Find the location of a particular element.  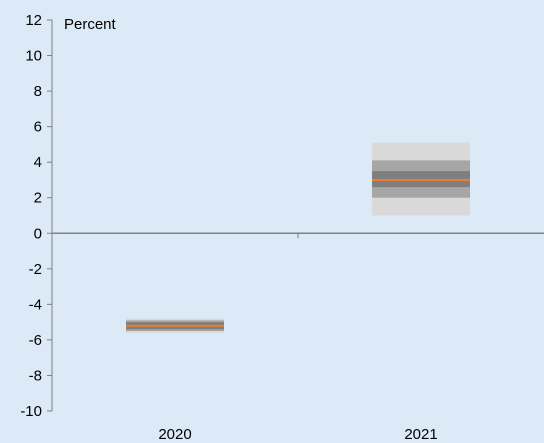

unit-label: Percent is located at coordinates (90, 24).